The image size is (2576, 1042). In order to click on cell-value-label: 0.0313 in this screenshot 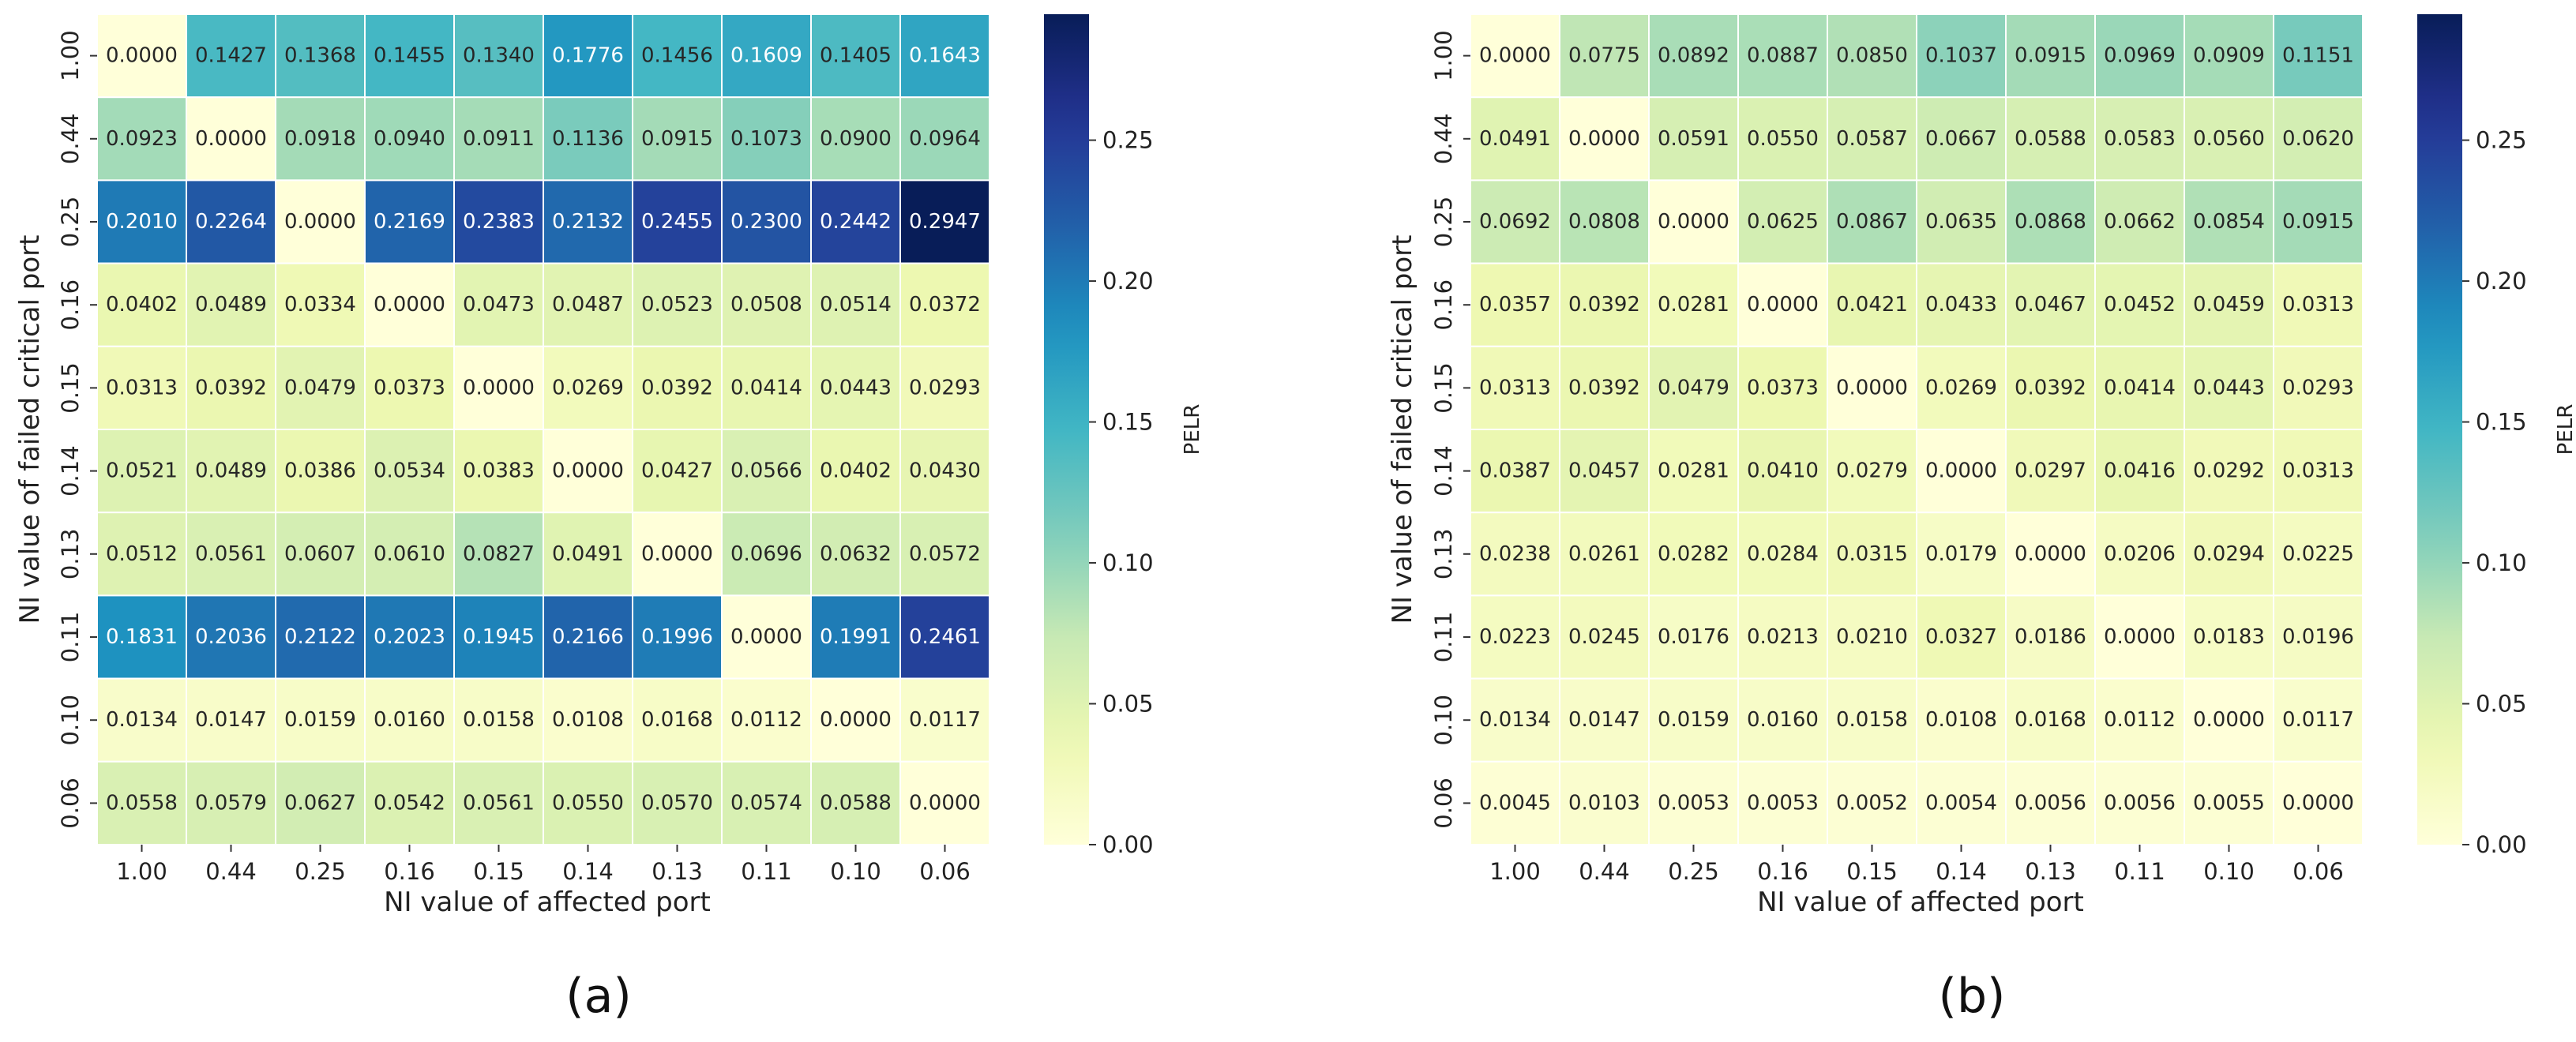, I will do `click(1515, 388)`.